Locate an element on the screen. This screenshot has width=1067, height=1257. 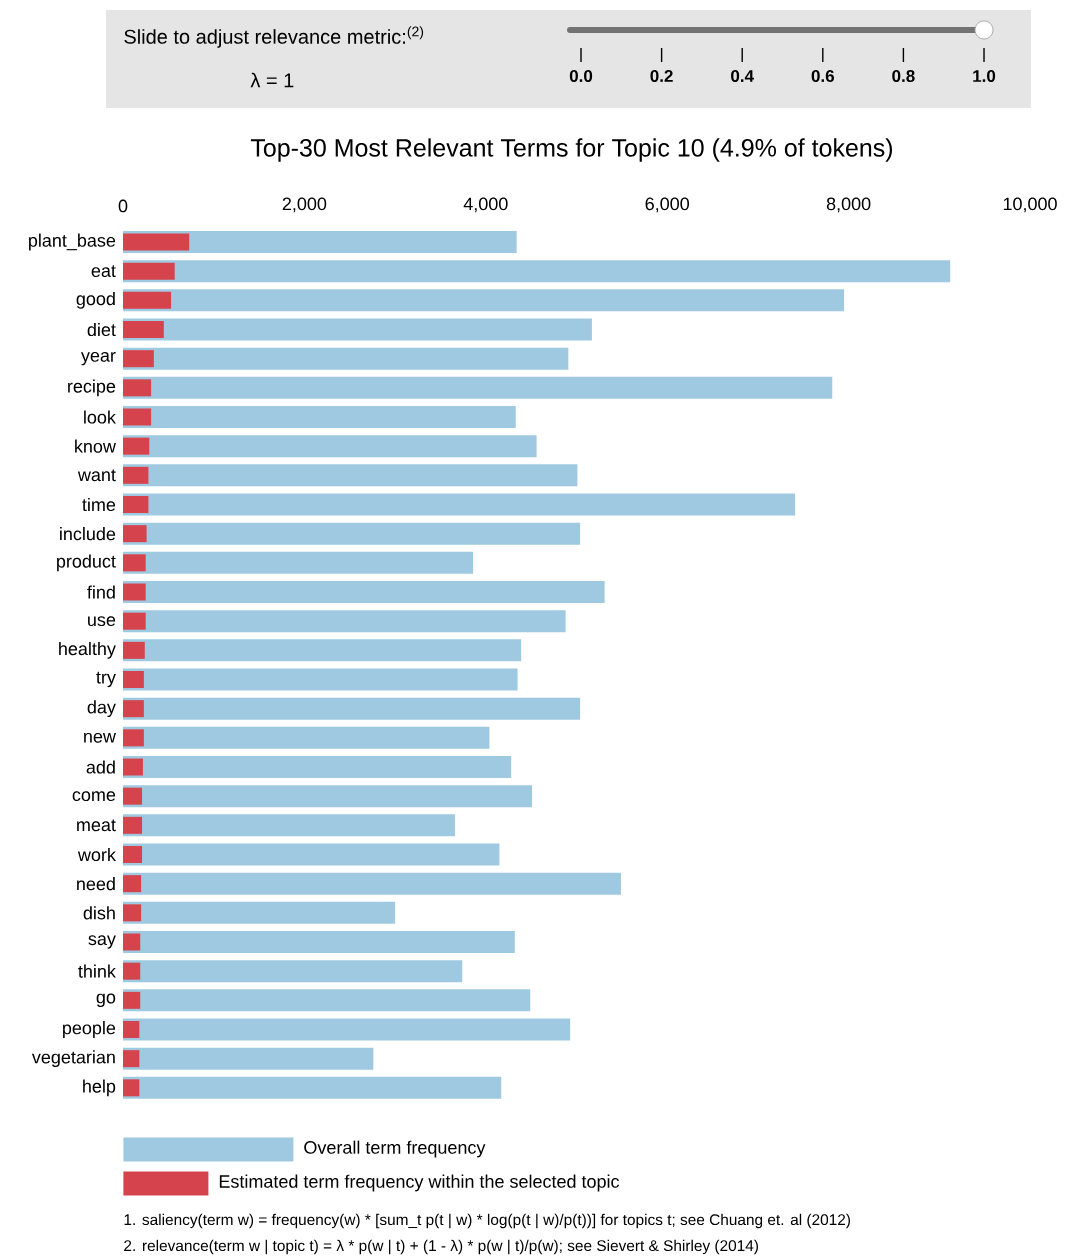
y-tick-label: think is located at coordinates (97, 971).